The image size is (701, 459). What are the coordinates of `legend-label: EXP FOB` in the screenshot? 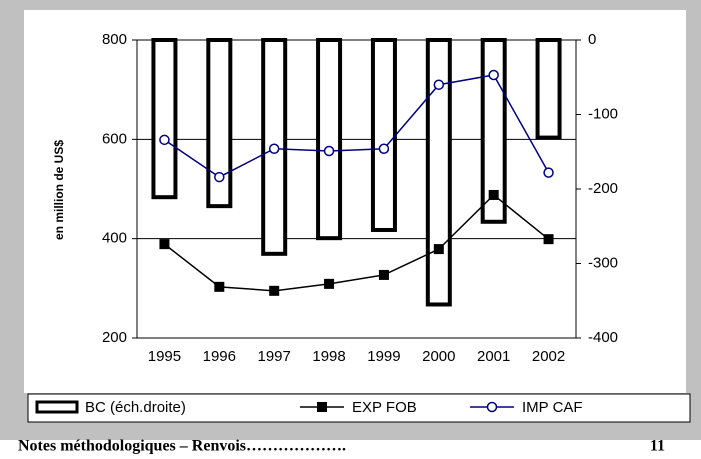 It's located at (384, 407).